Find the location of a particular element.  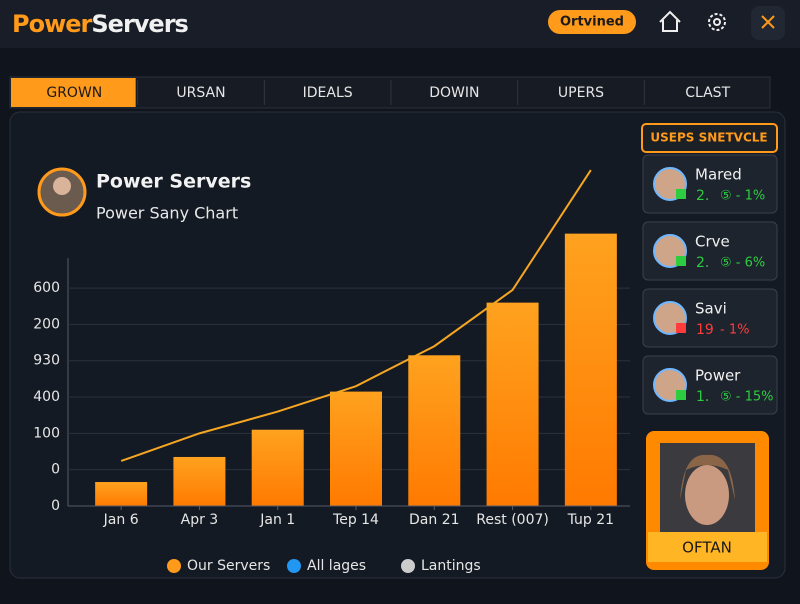

tab-bar: GROWN URSAN IDEALS DOWIN UPERS CLAST is located at coordinates (390, 92).